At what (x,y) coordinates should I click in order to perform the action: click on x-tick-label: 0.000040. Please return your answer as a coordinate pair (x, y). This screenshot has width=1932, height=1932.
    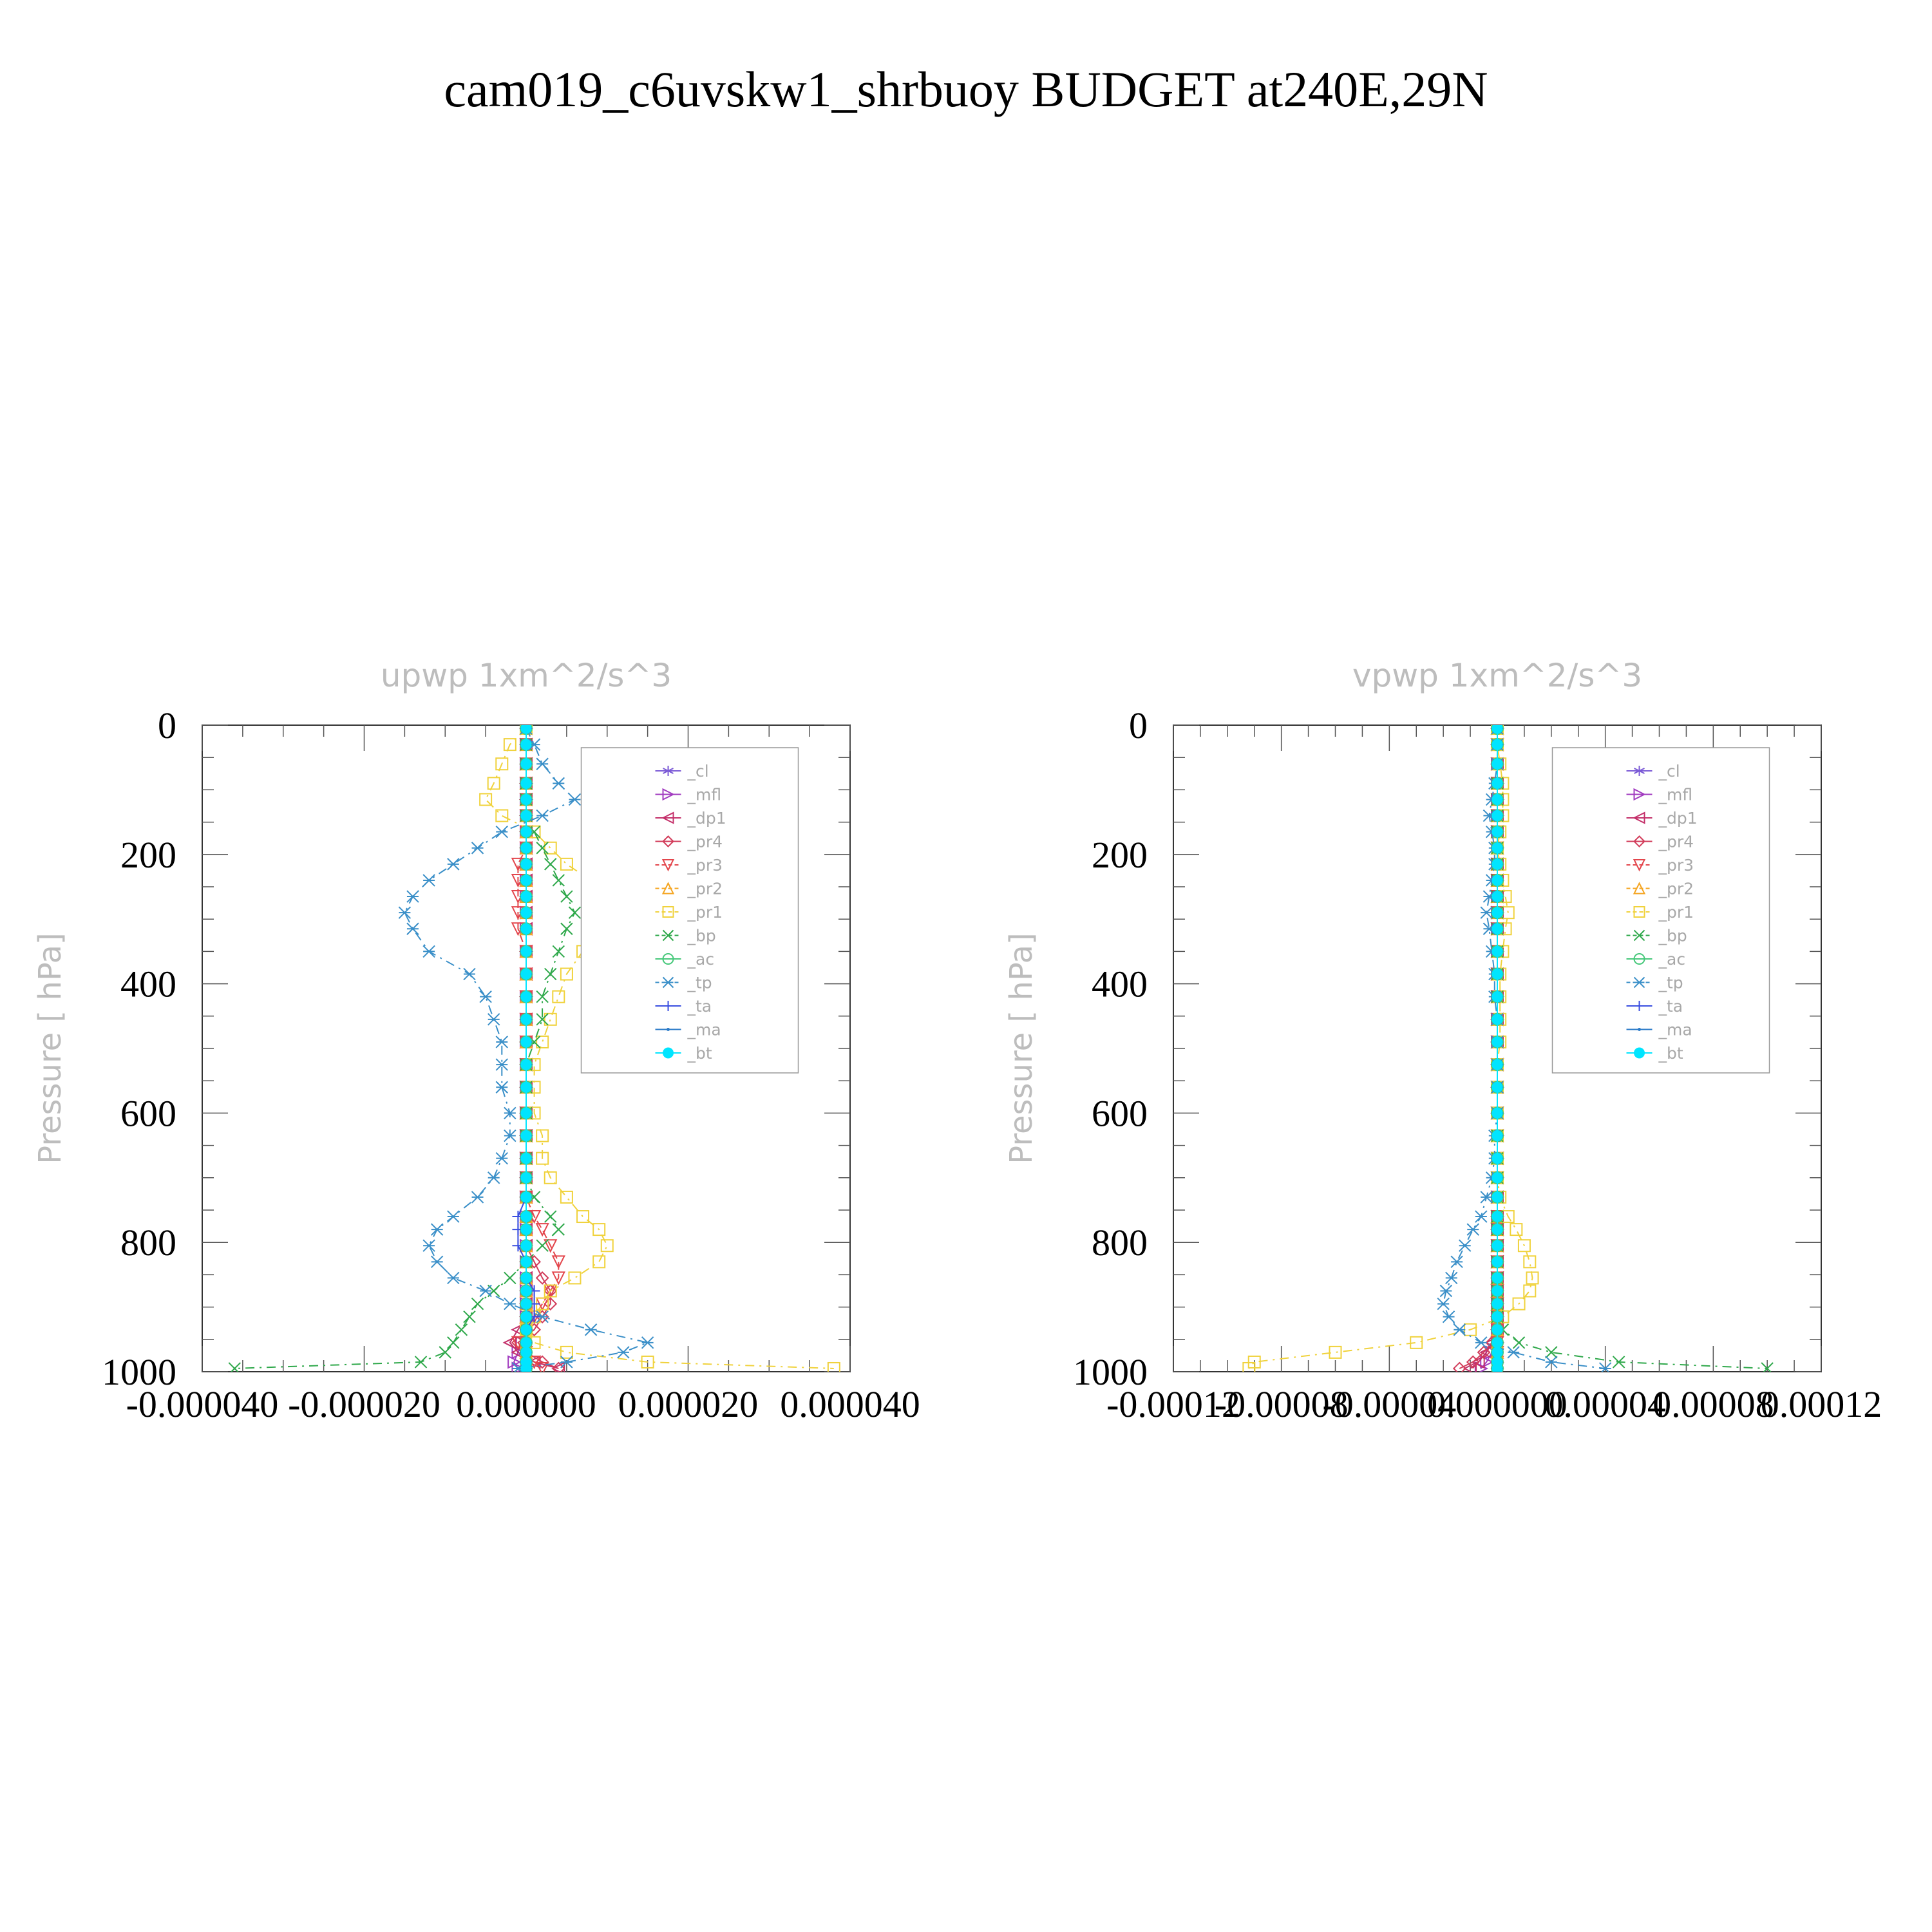
    Looking at the image, I should click on (850, 1404).